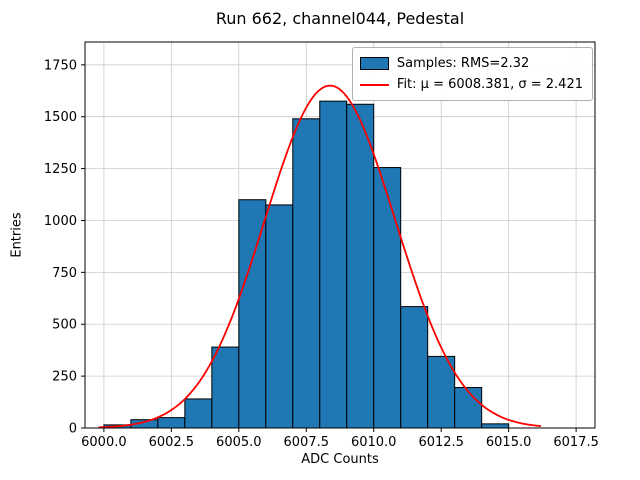 This screenshot has height=480, width=640. Describe the element at coordinates (340, 18) in the screenshot. I see `chart-title: Run 662, channel044, Pedestal` at that location.